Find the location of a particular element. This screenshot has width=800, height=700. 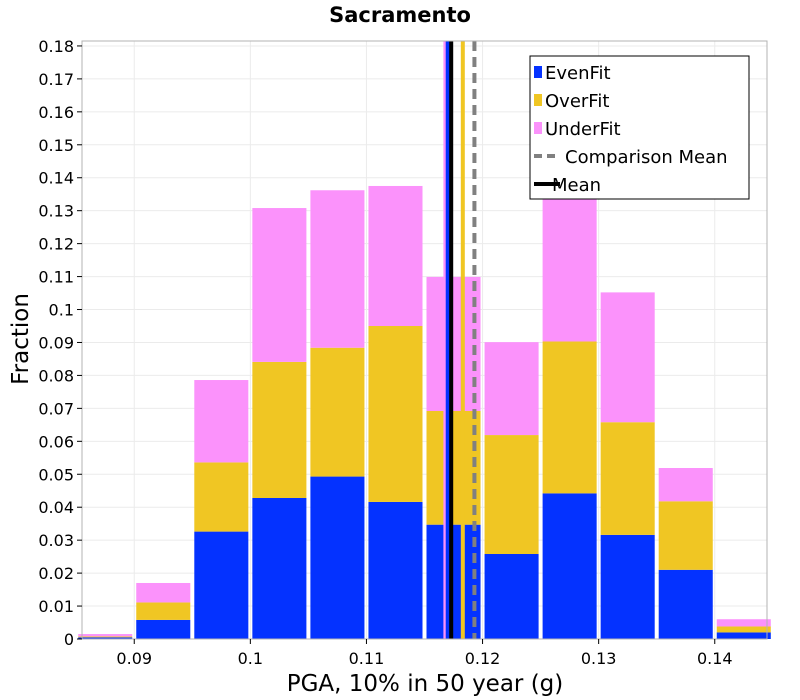

y-tick-label: 0.17 is located at coordinates (56, 79).